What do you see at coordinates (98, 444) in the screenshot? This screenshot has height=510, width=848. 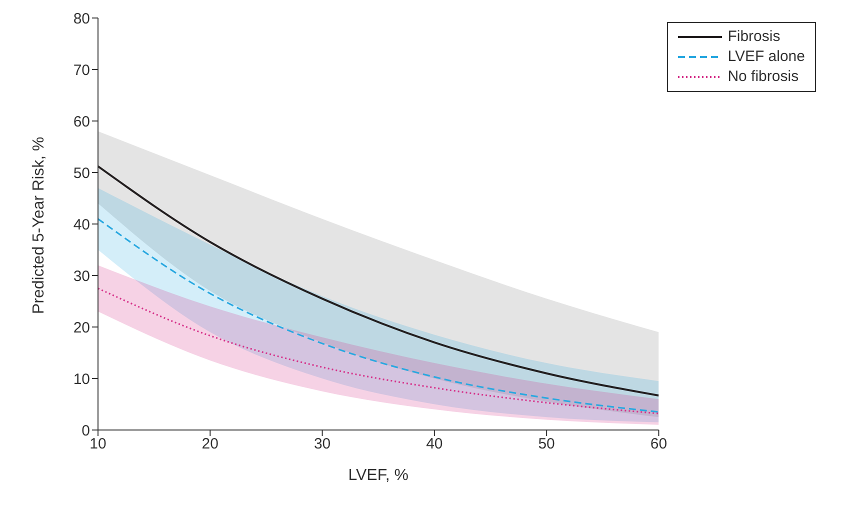 I see `x-tick-label: 10` at bounding box center [98, 444].